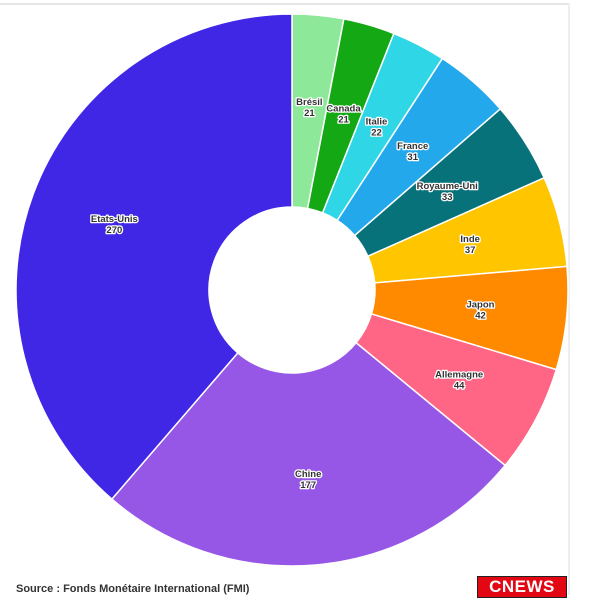  Describe the element at coordinates (412, 146) in the screenshot. I see `slice-label-france: France` at that location.